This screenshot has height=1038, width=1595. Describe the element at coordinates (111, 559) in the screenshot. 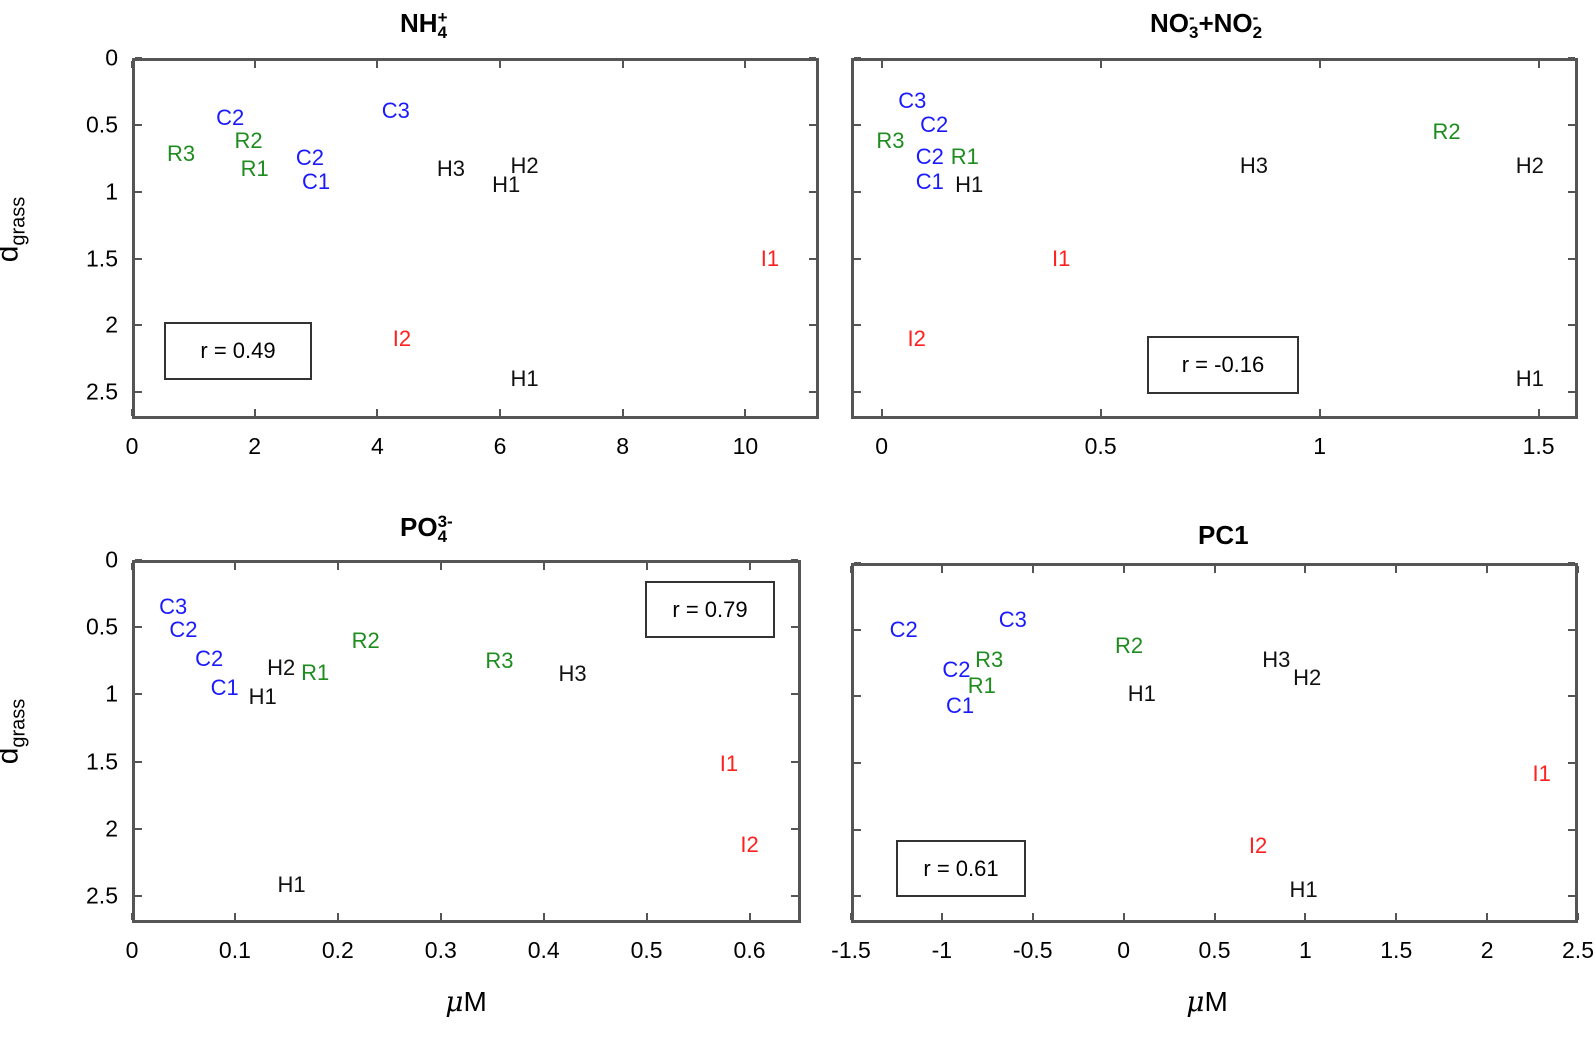

I see `y-tick-label: 0` at that location.